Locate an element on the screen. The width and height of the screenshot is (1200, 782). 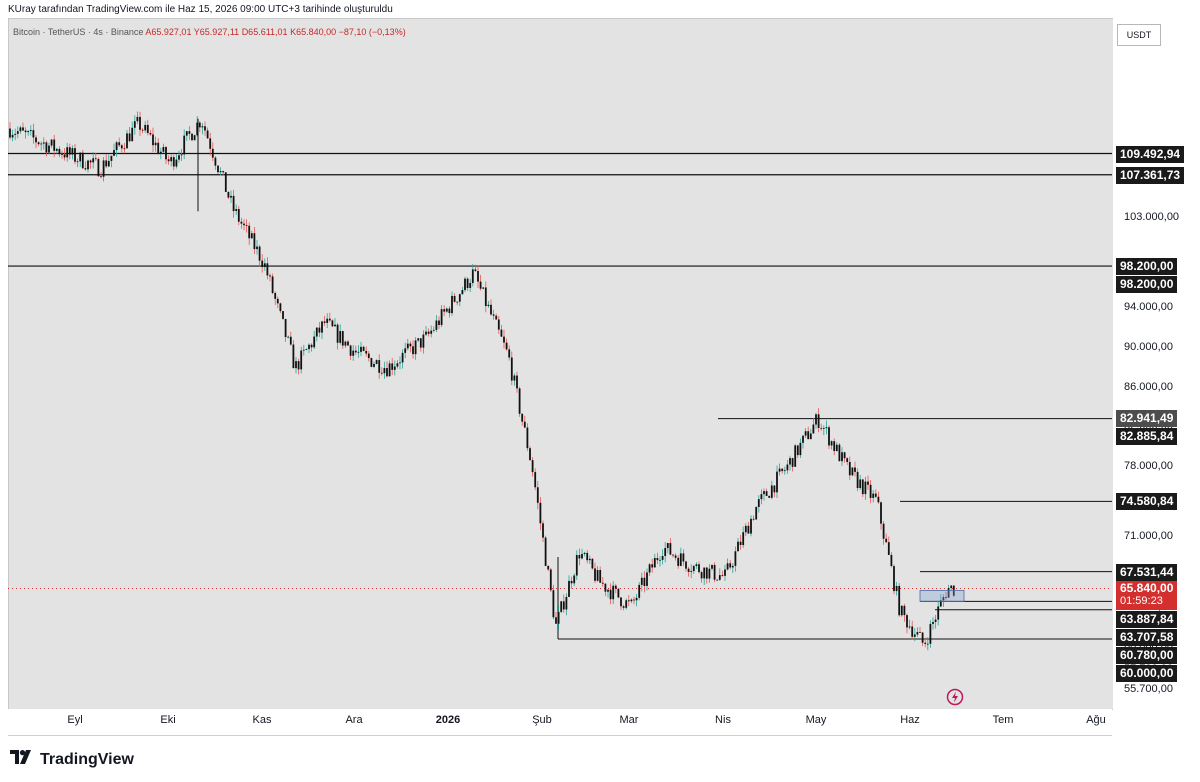
price-axis-tag: 98.200,00 is located at coordinates (1147, 267).